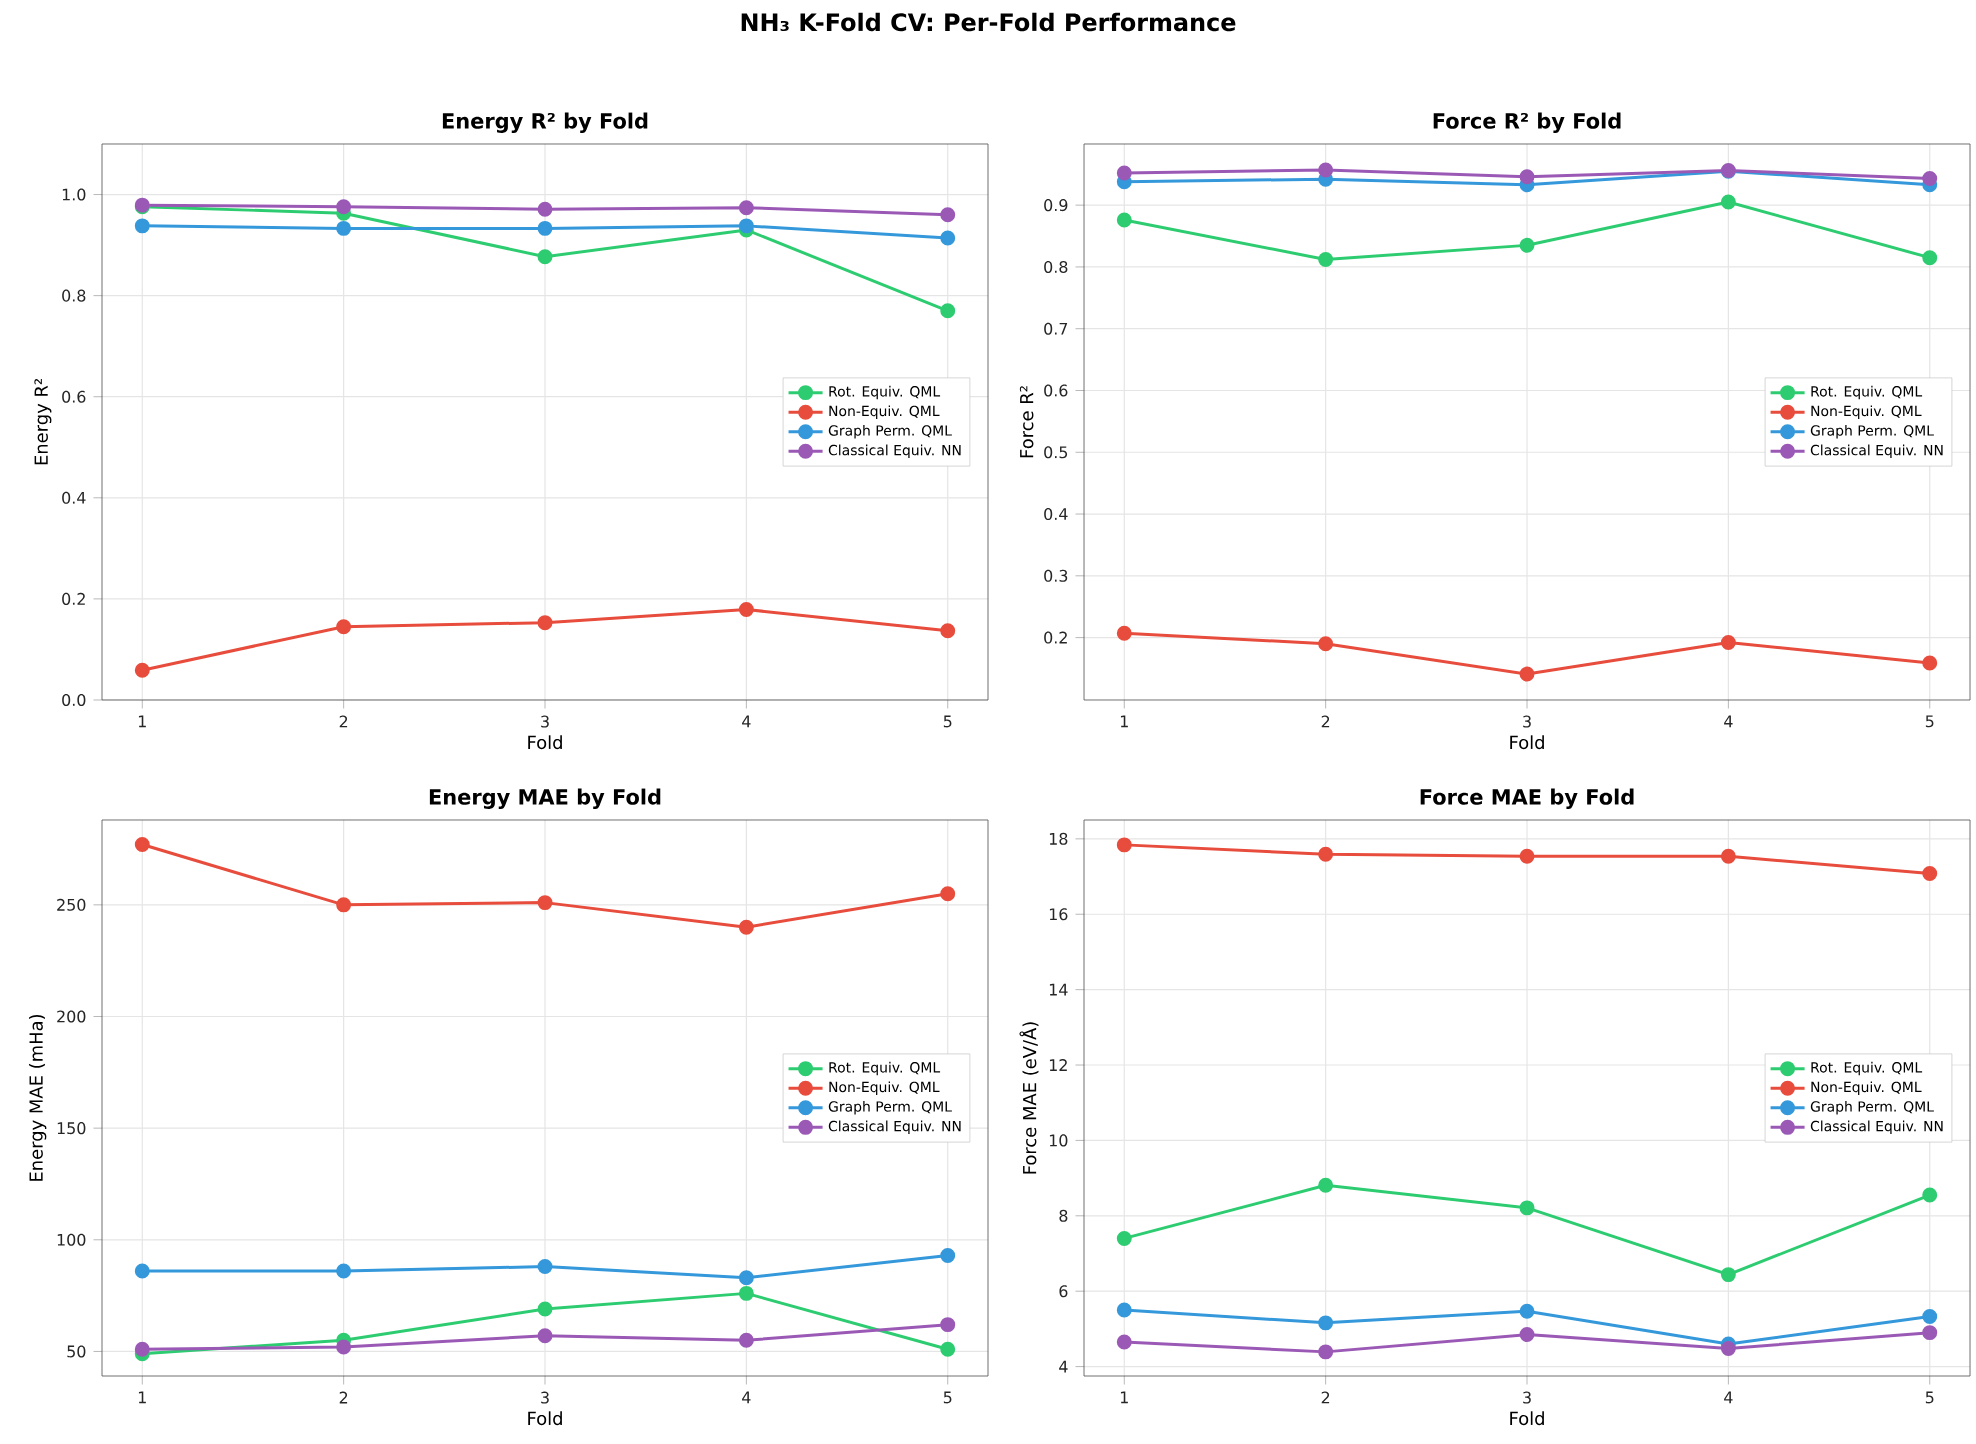 This screenshot has width=1976, height=1444. Describe the element at coordinates (43, 422) in the screenshot. I see `y-axis-title: Energy R²` at that location.